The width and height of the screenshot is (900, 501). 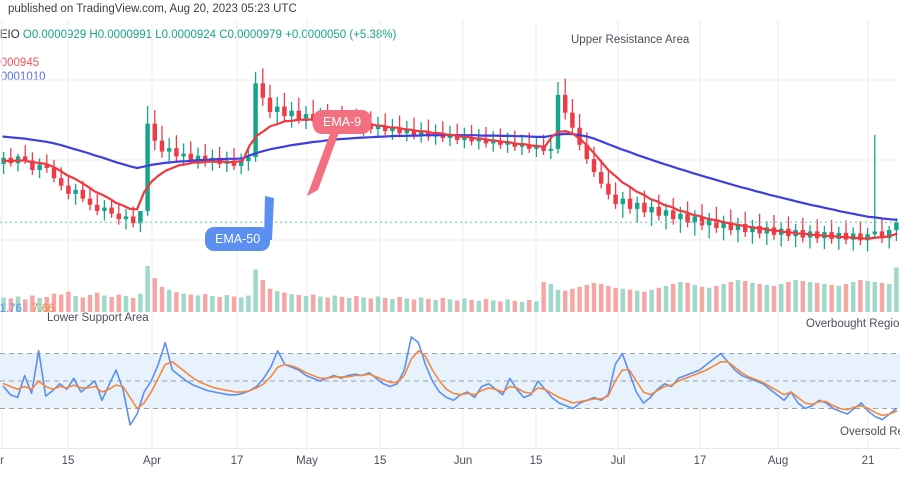 I want to click on rsi-value-blue: 11.76, so click(x=11, y=309).